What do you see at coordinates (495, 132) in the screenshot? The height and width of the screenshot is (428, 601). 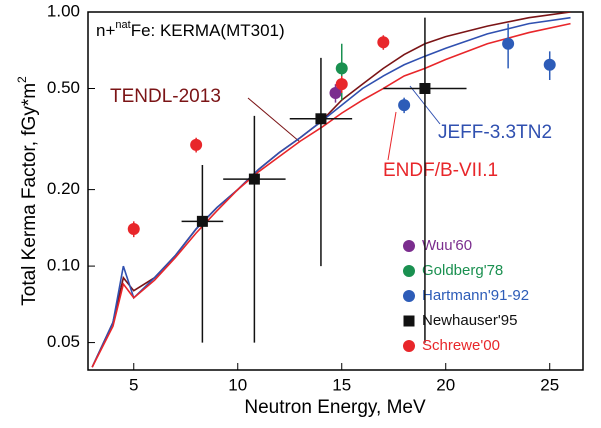 I see `curve-label: JEFF-3.3TN2` at bounding box center [495, 132].